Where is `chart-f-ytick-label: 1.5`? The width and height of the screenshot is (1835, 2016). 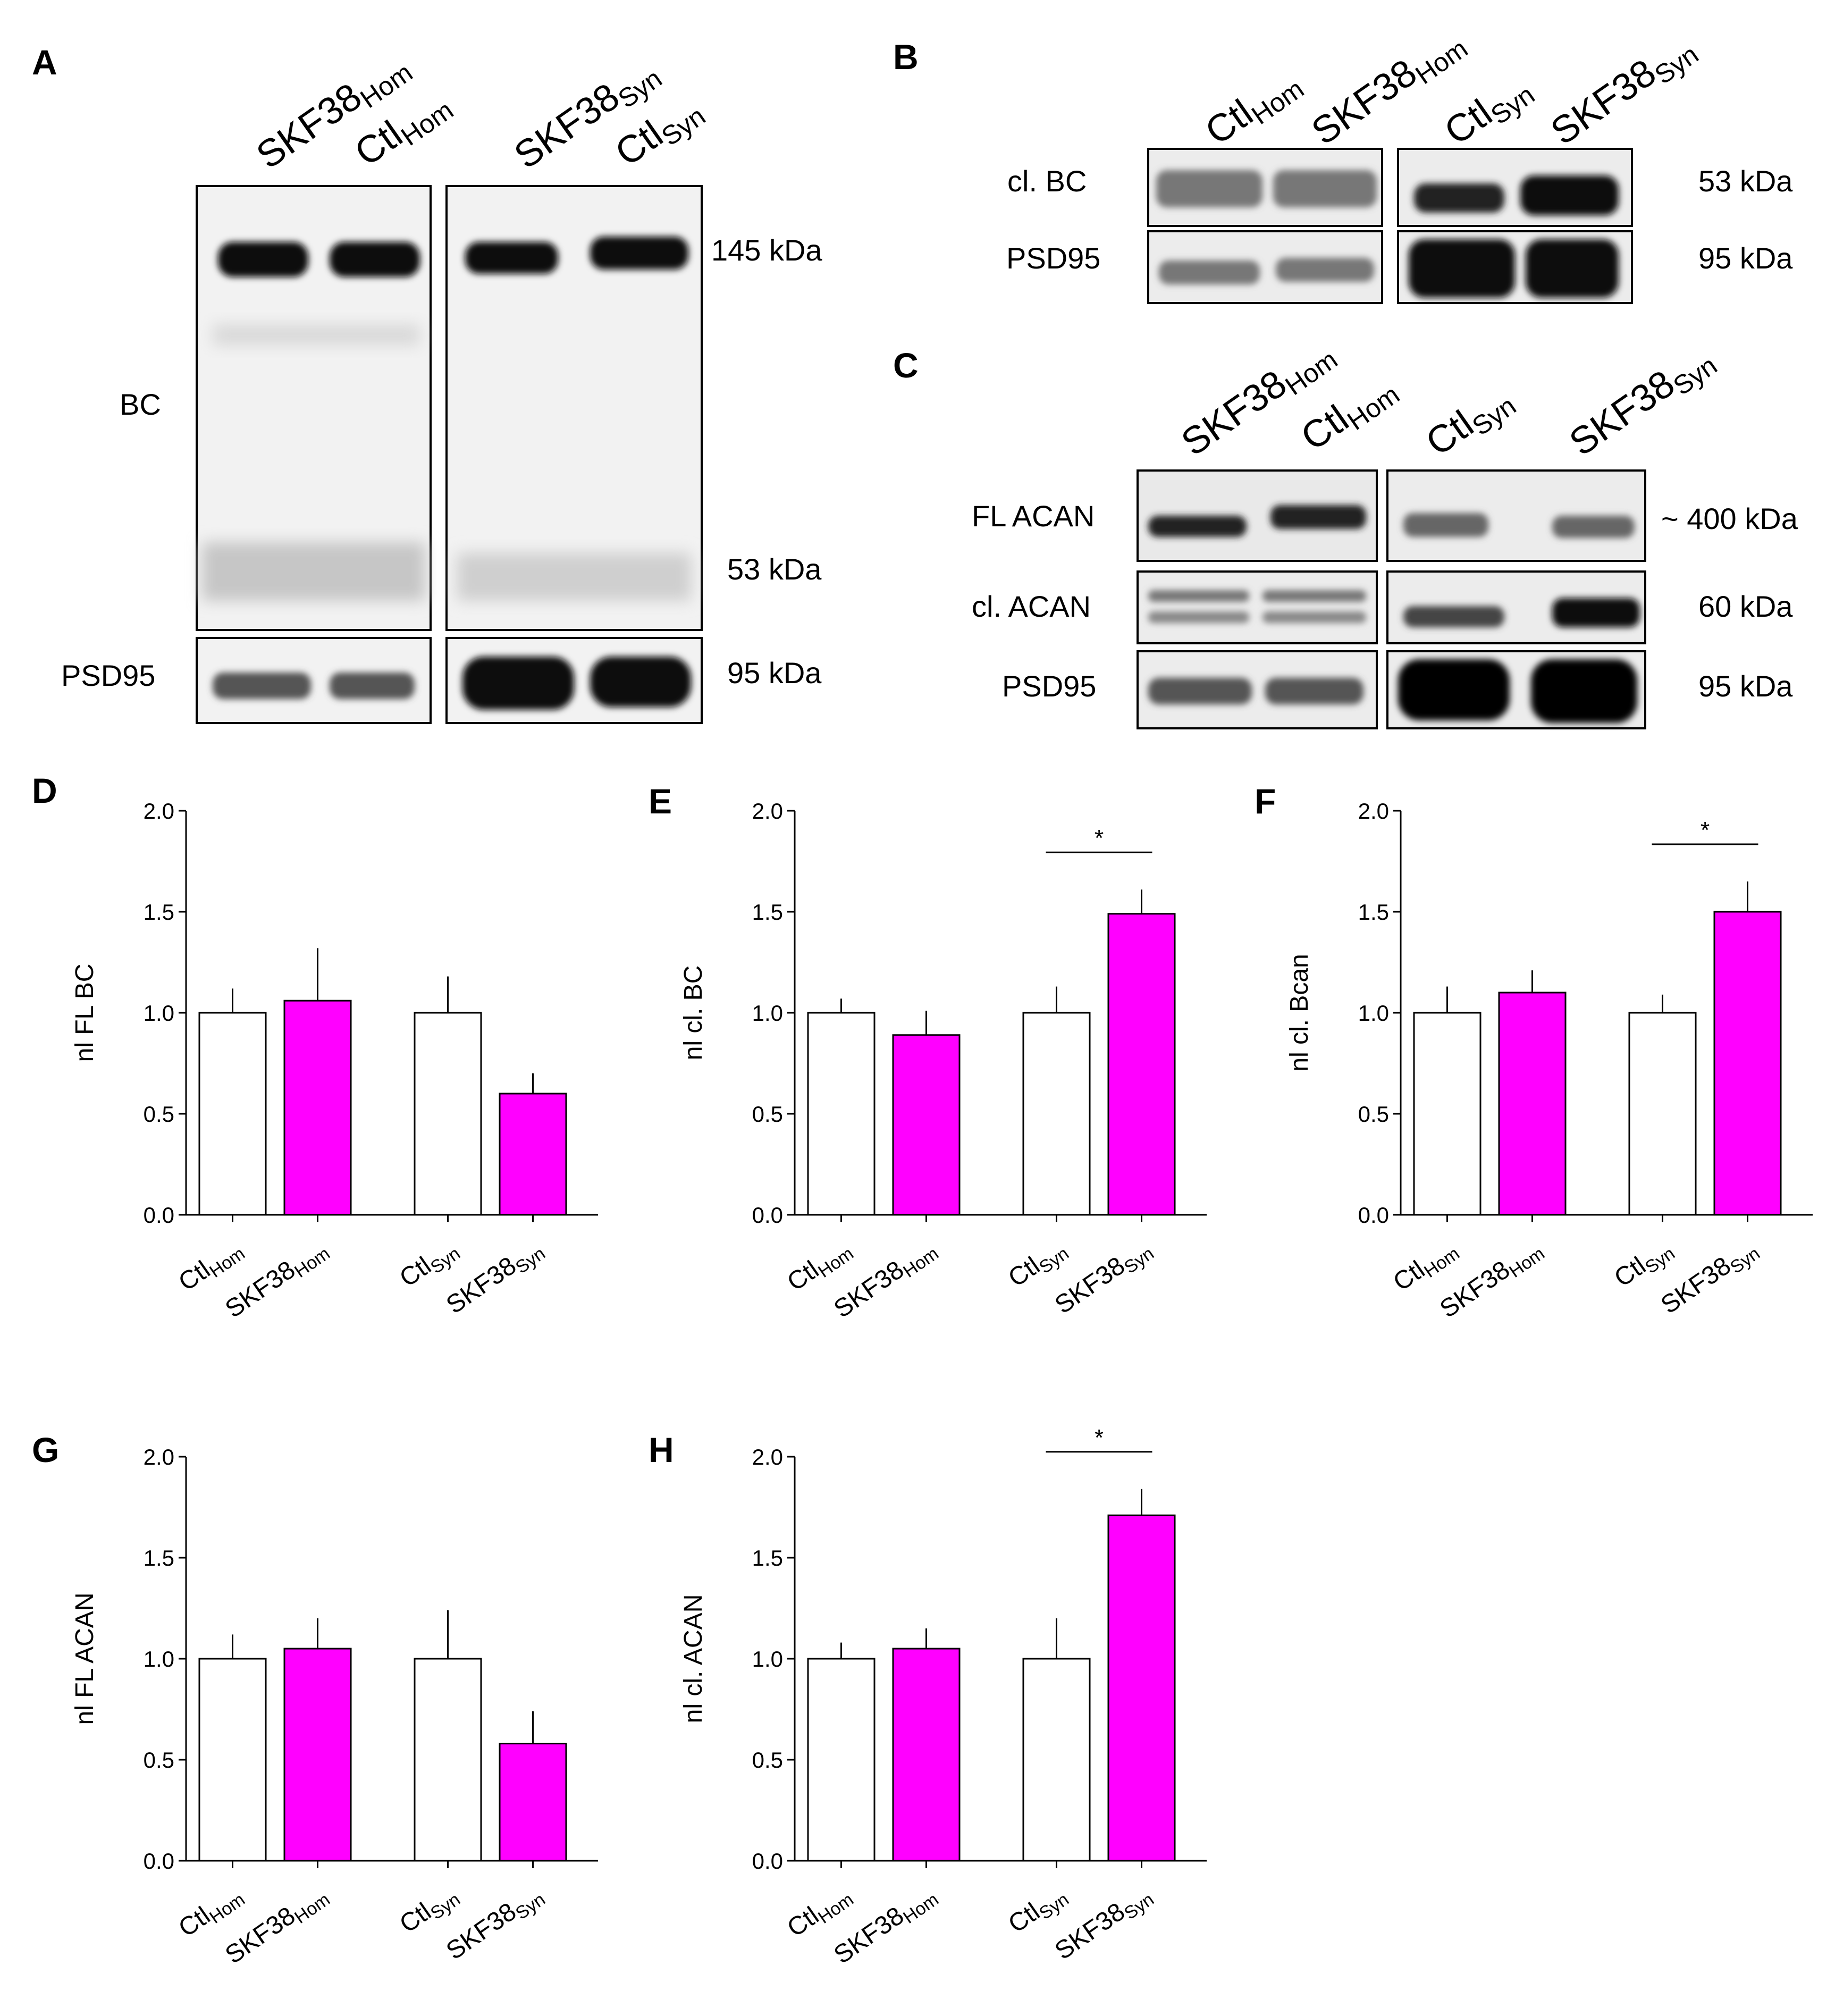 chart-f-ytick-label: 1.5 is located at coordinates (1374, 912).